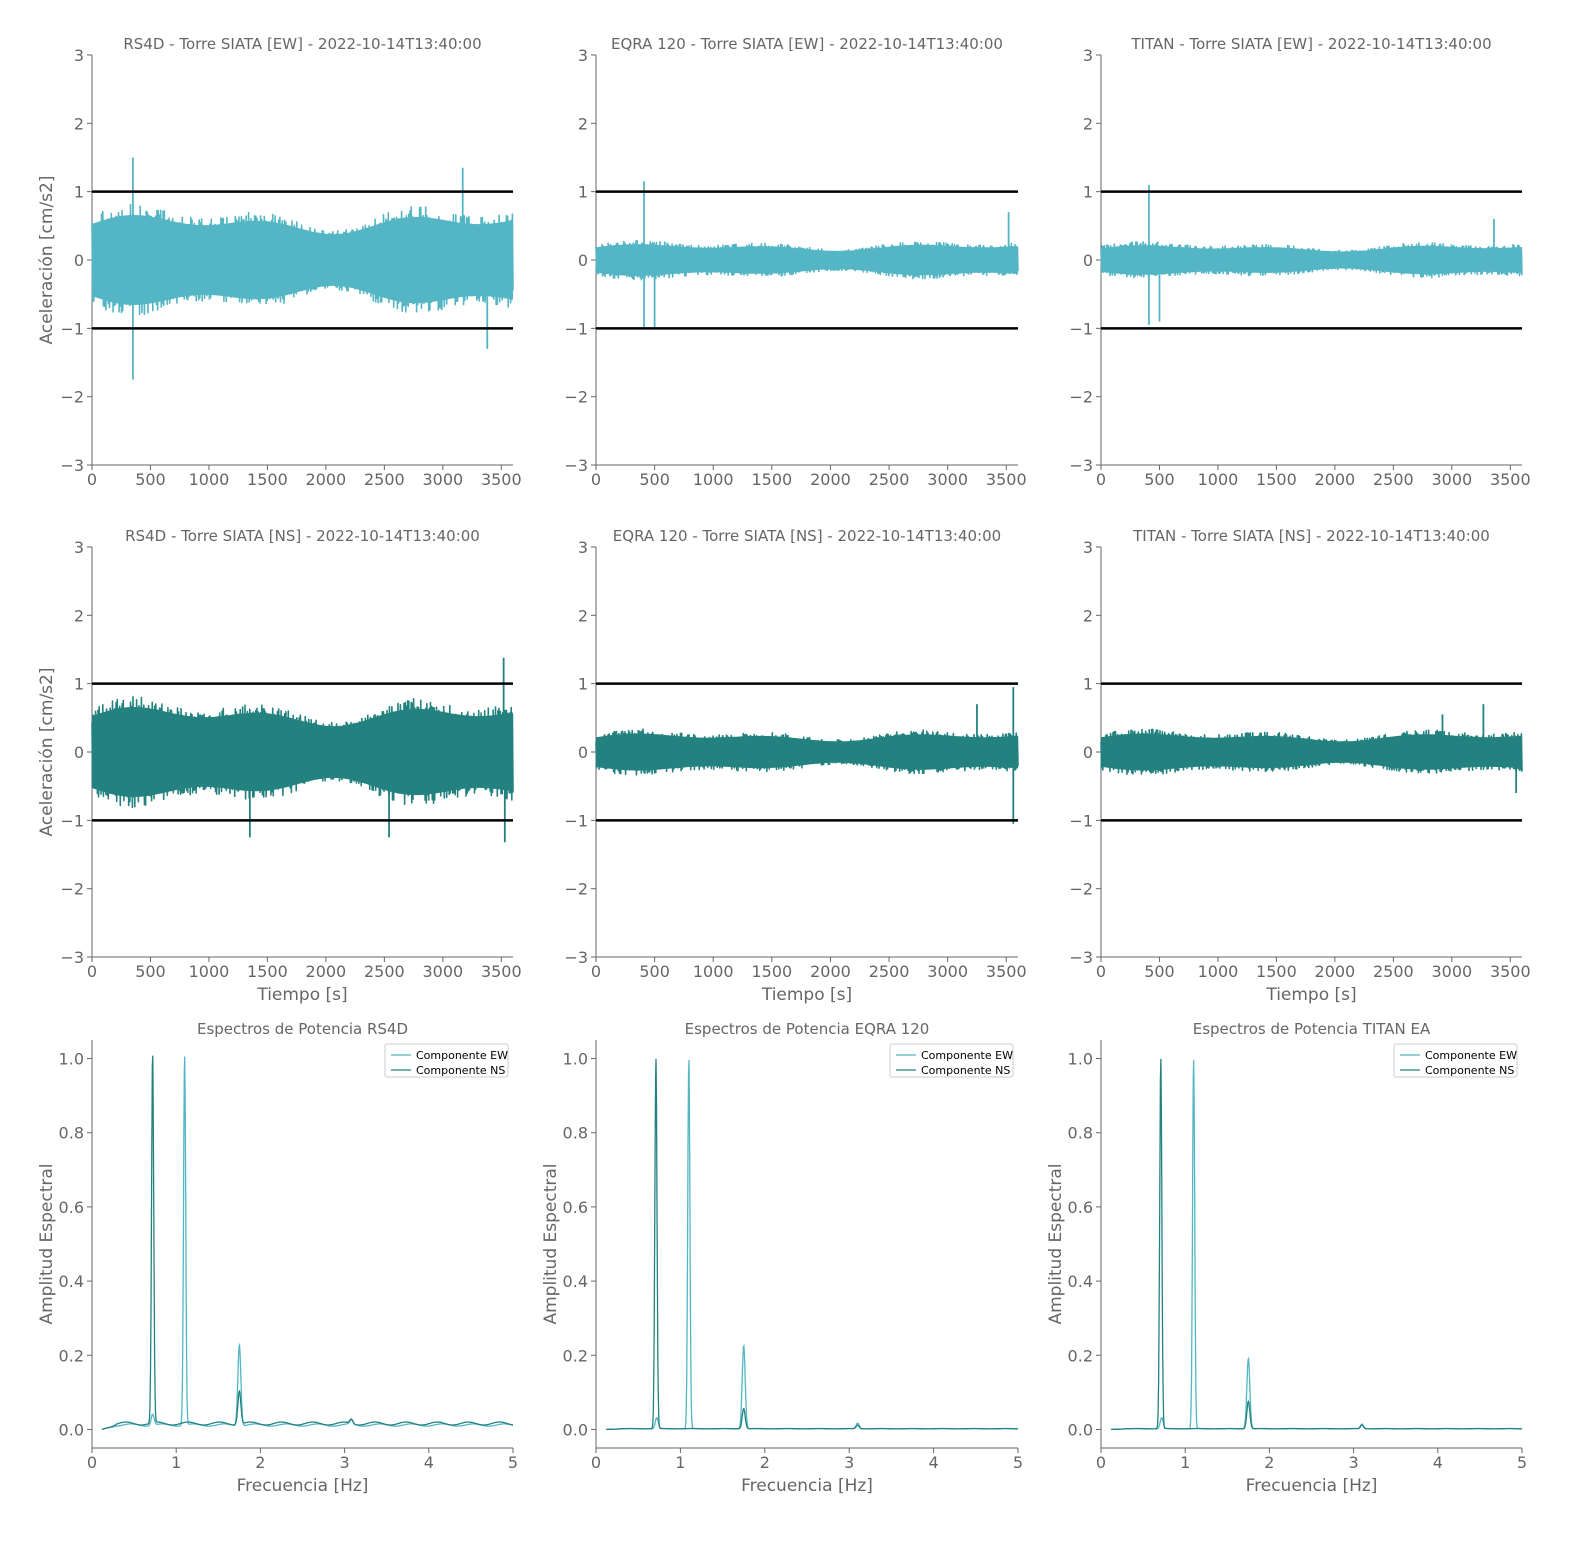 The image size is (1593, 1556). I want to click on legend: Componente EW Componente NS, so click(951, 1060).